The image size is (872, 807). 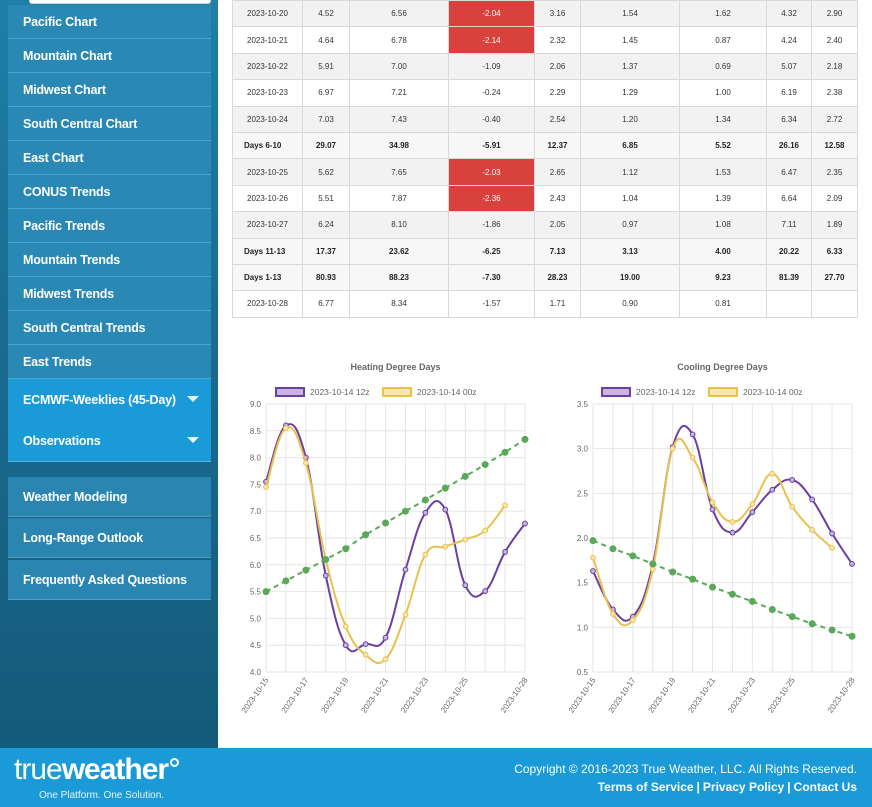 What do you see at coordinates (723, 119) in the screenshot?
I see `table-cell: 1.34` at bounding box center [723, 119].